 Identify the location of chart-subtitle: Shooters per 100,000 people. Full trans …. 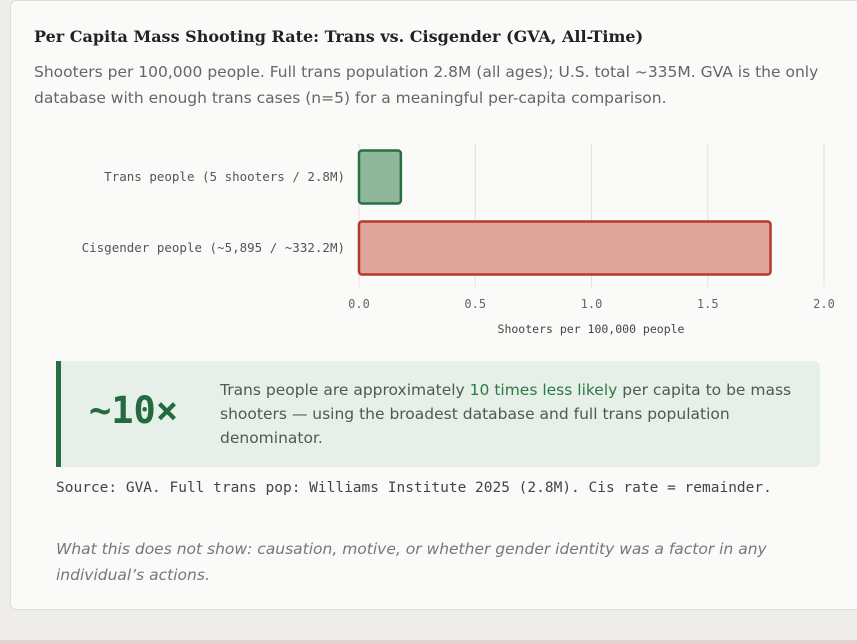
(426, 85).